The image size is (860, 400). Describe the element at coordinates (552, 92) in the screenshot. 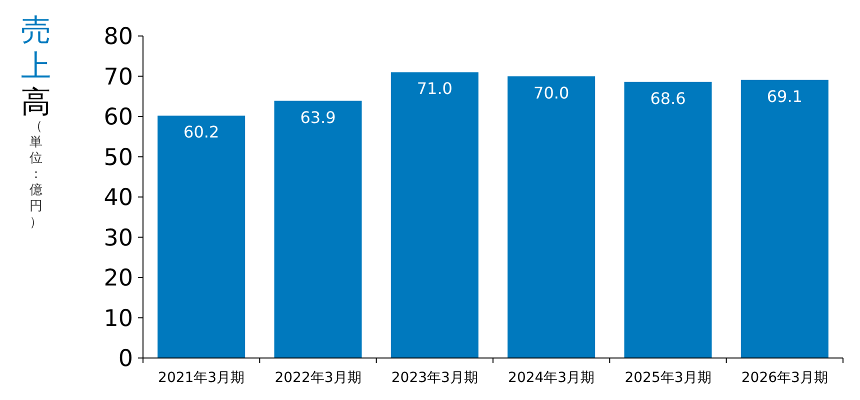

I see `data-label: 70.0` at that location.